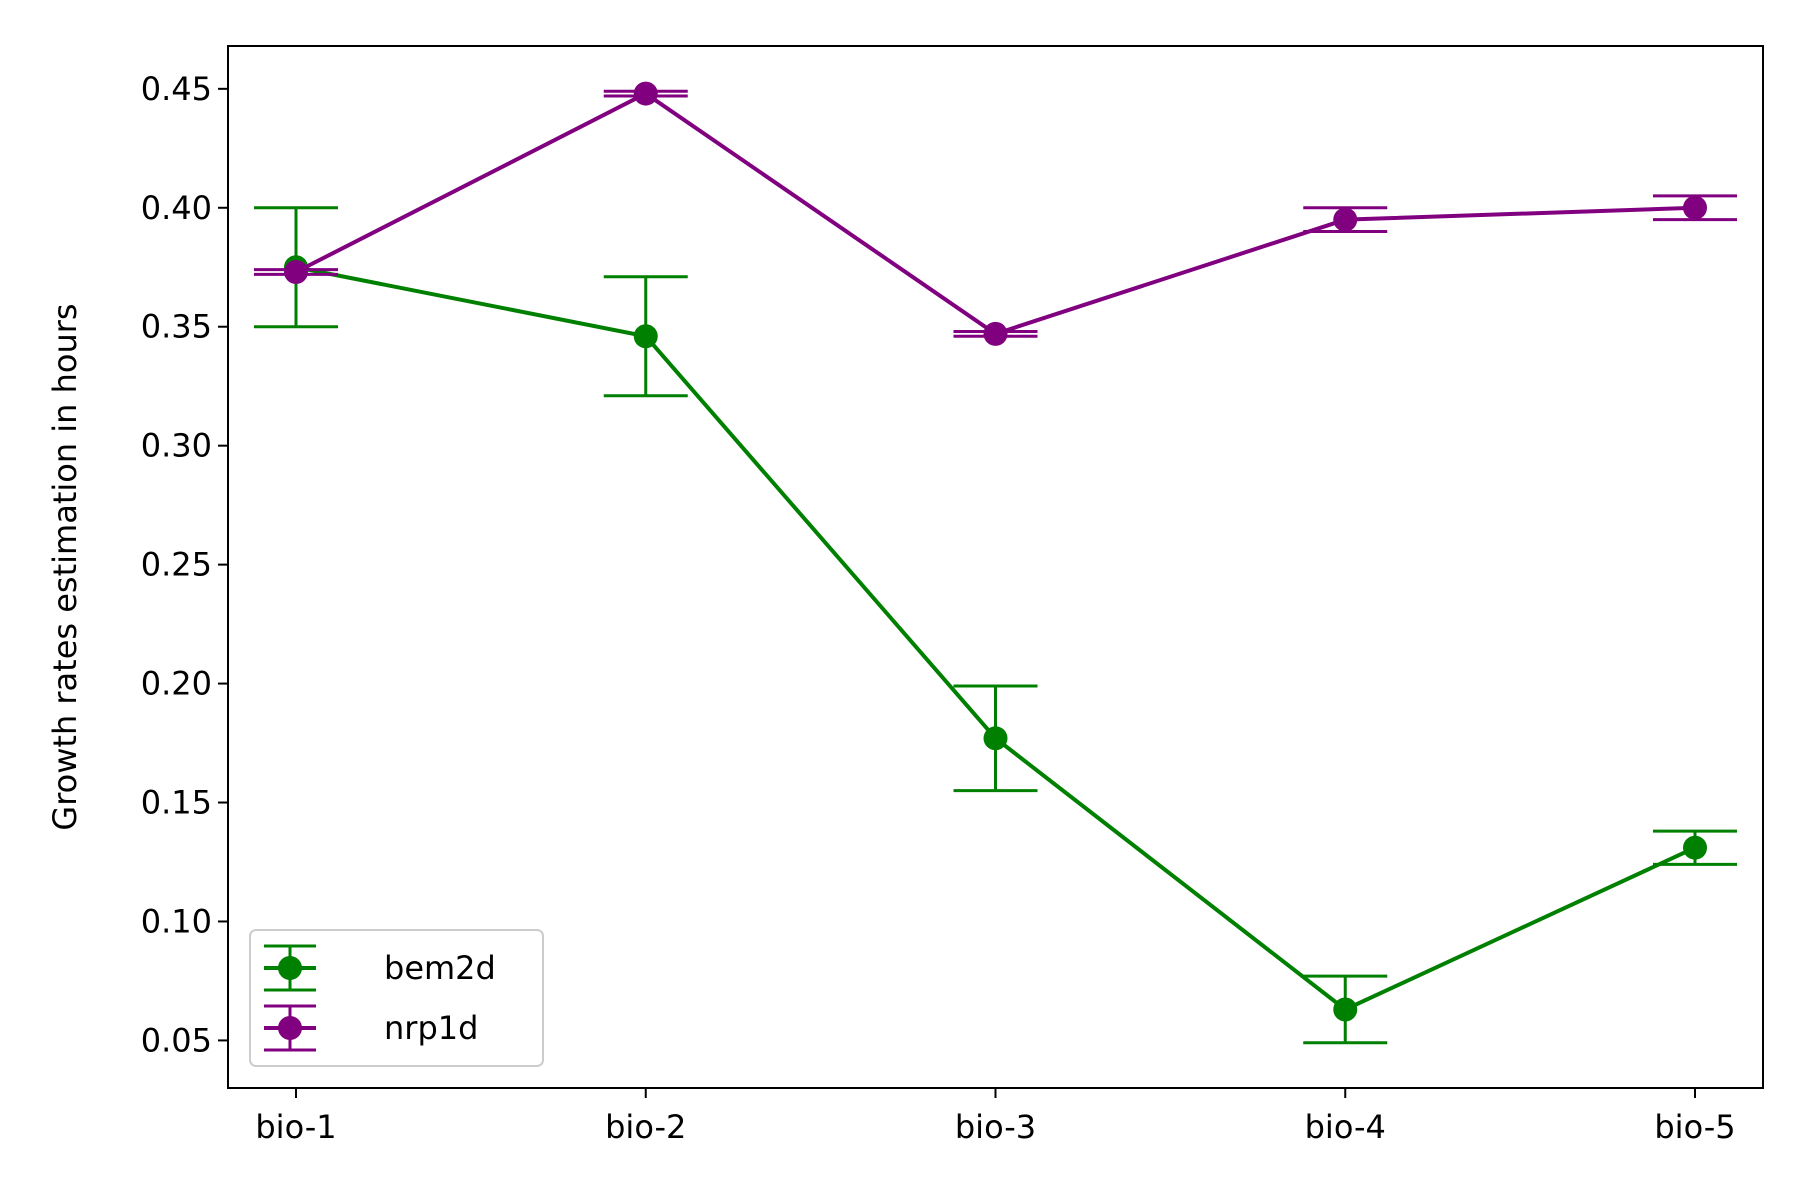 The width and height of the screenshot is (1800, 1200). I want to click on x-tick-label: bio-3, so click(995, 1127).